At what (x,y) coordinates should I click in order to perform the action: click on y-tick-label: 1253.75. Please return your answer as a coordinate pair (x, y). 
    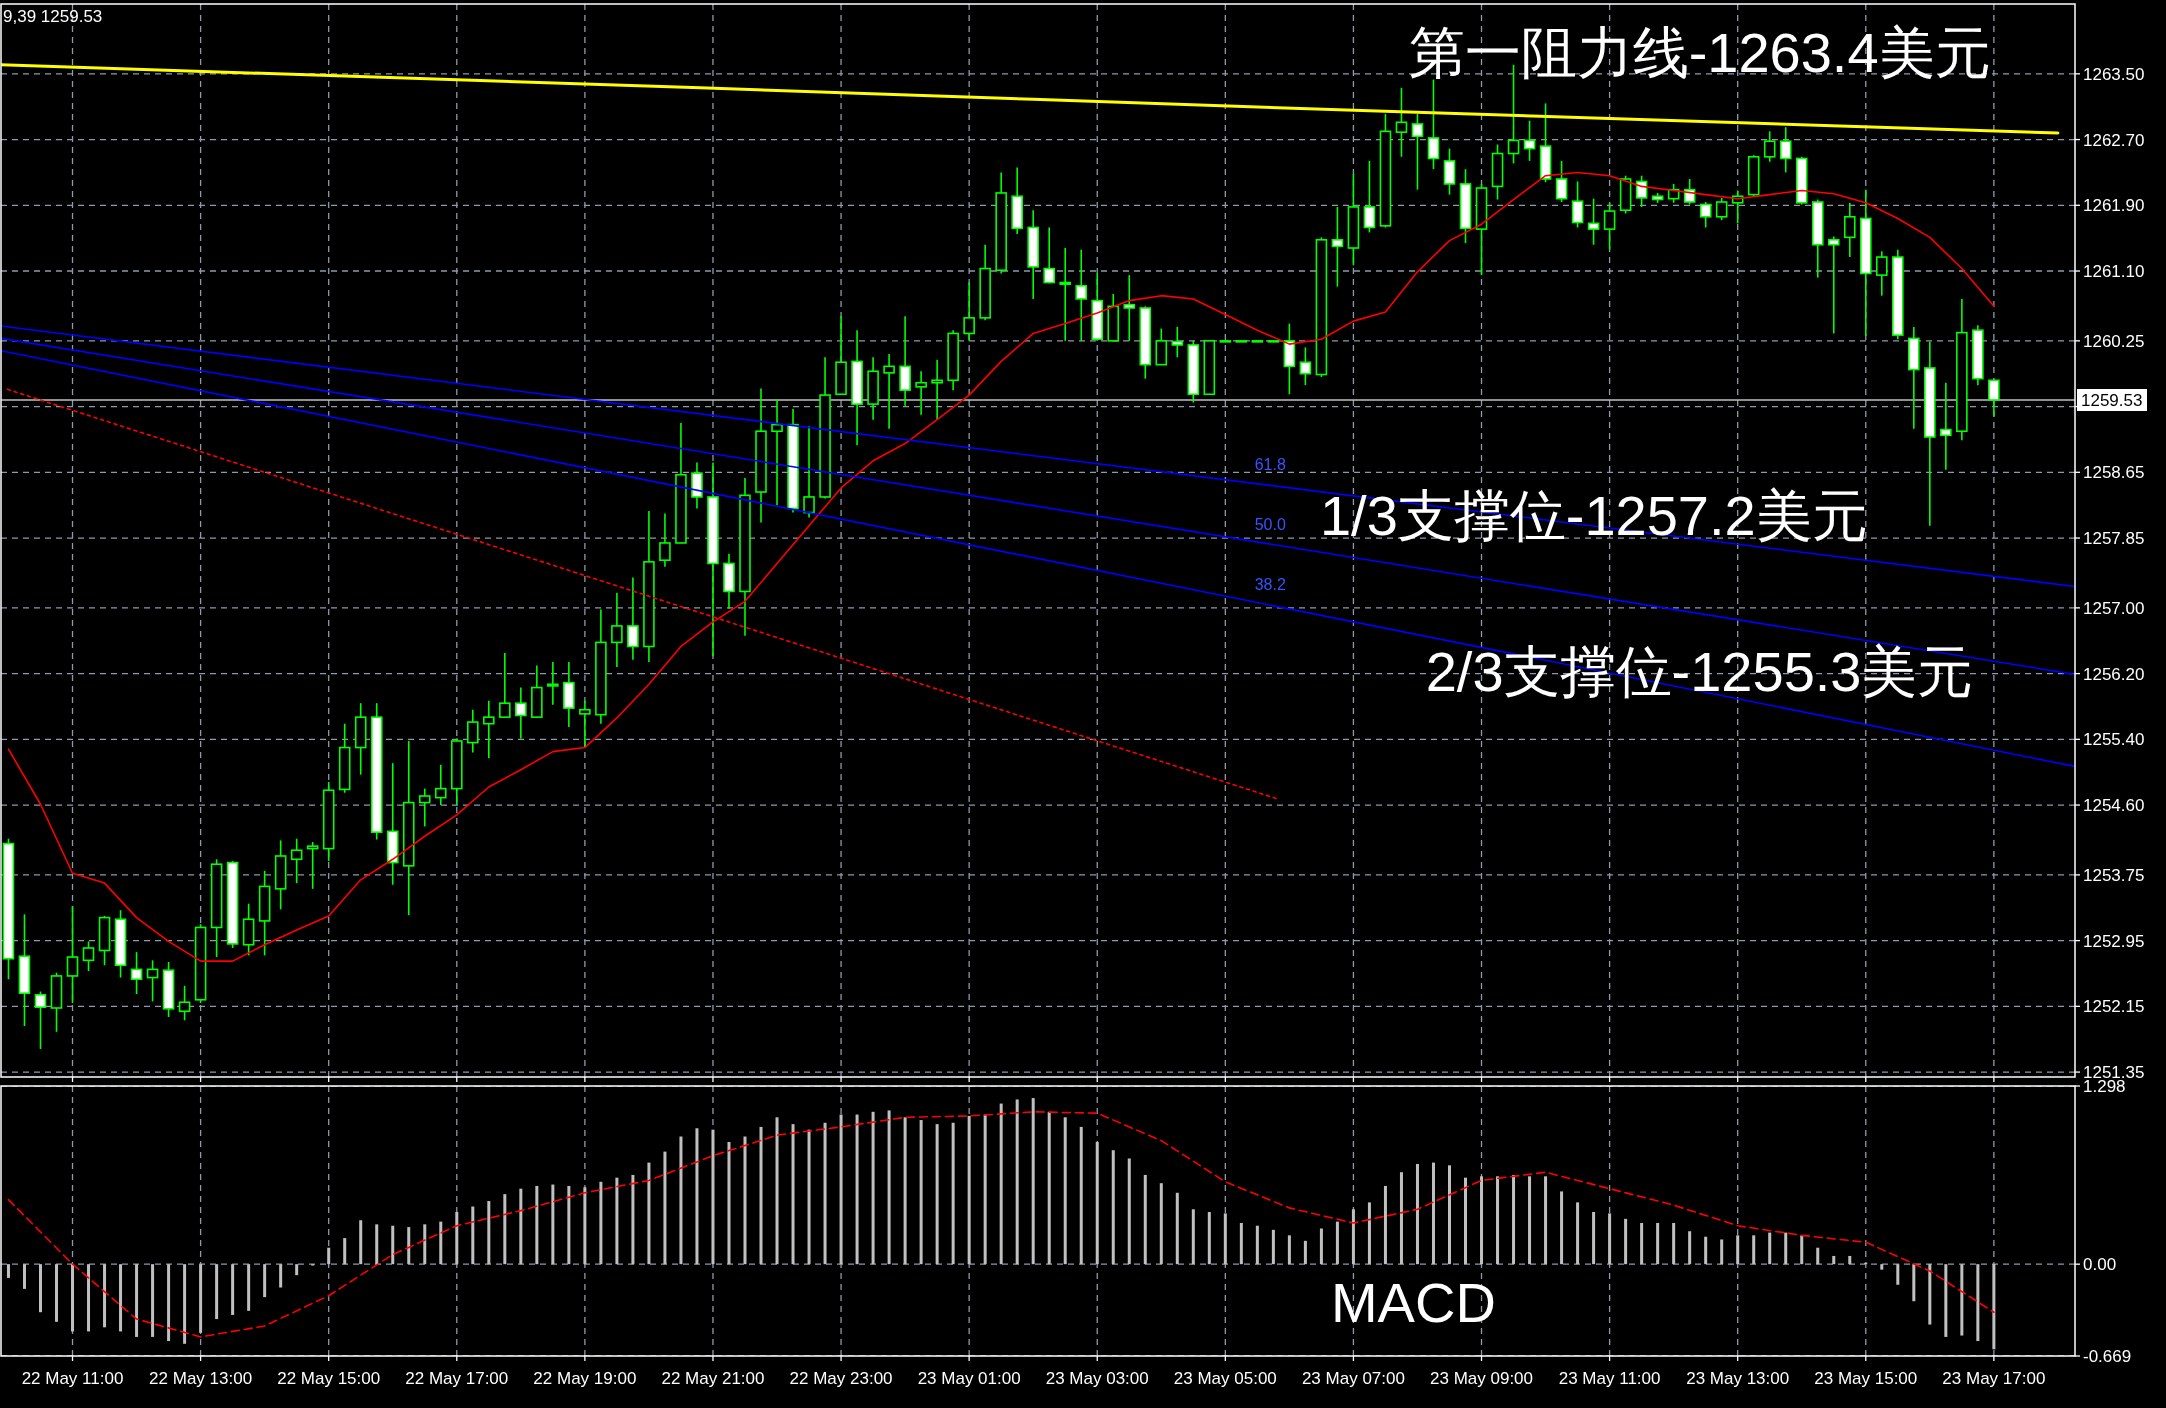
    Looking at the image, I should click on (2114, 875).